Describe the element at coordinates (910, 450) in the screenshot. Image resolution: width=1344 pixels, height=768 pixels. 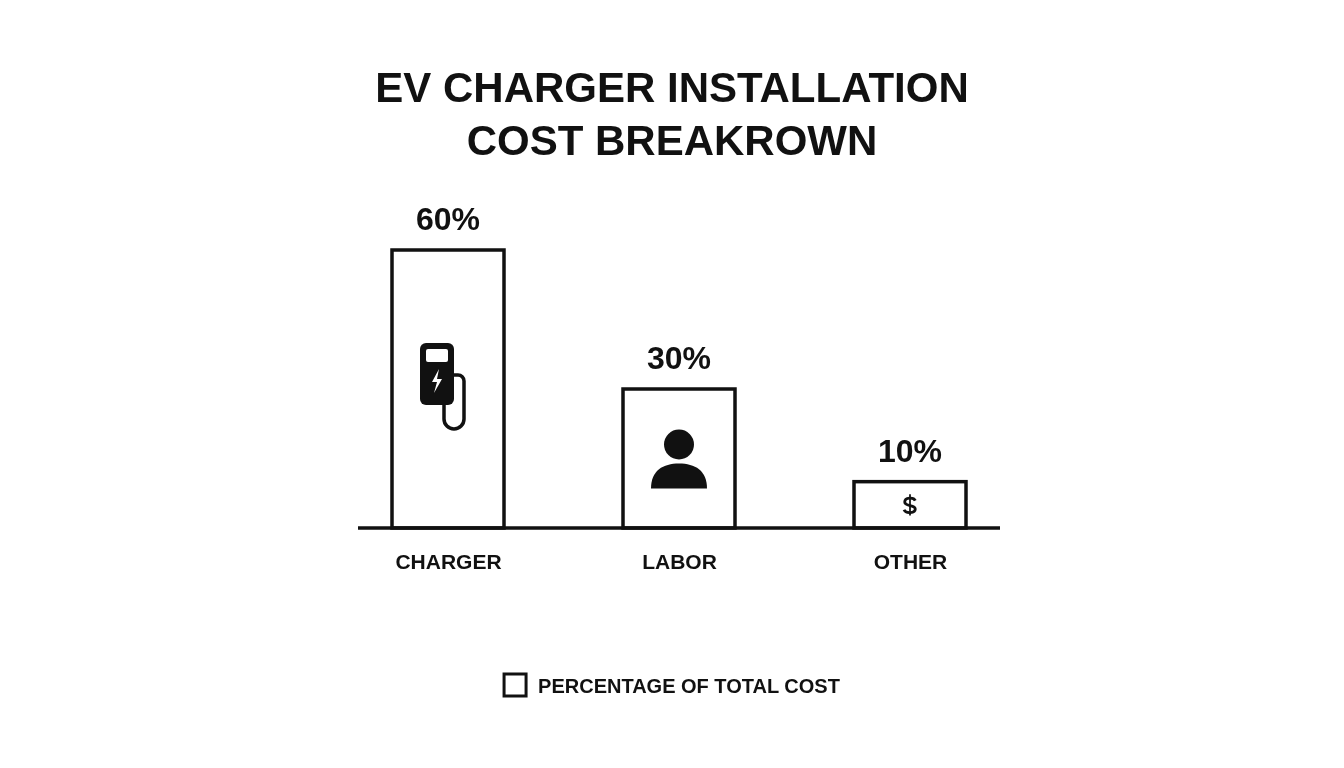
I see `data-label: 10%` at that location.